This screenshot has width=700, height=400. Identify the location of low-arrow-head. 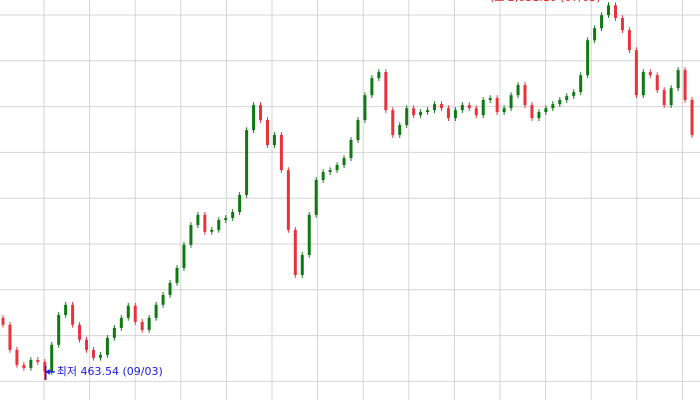
(47, 371).